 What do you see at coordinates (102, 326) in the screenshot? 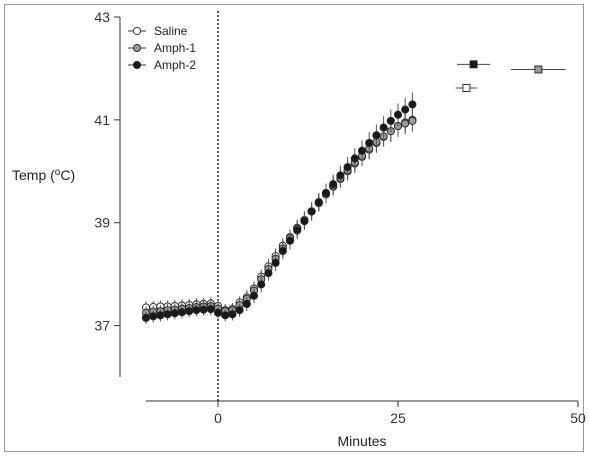
I see `y-tick-label: 37` at bounding box center [102, 326].